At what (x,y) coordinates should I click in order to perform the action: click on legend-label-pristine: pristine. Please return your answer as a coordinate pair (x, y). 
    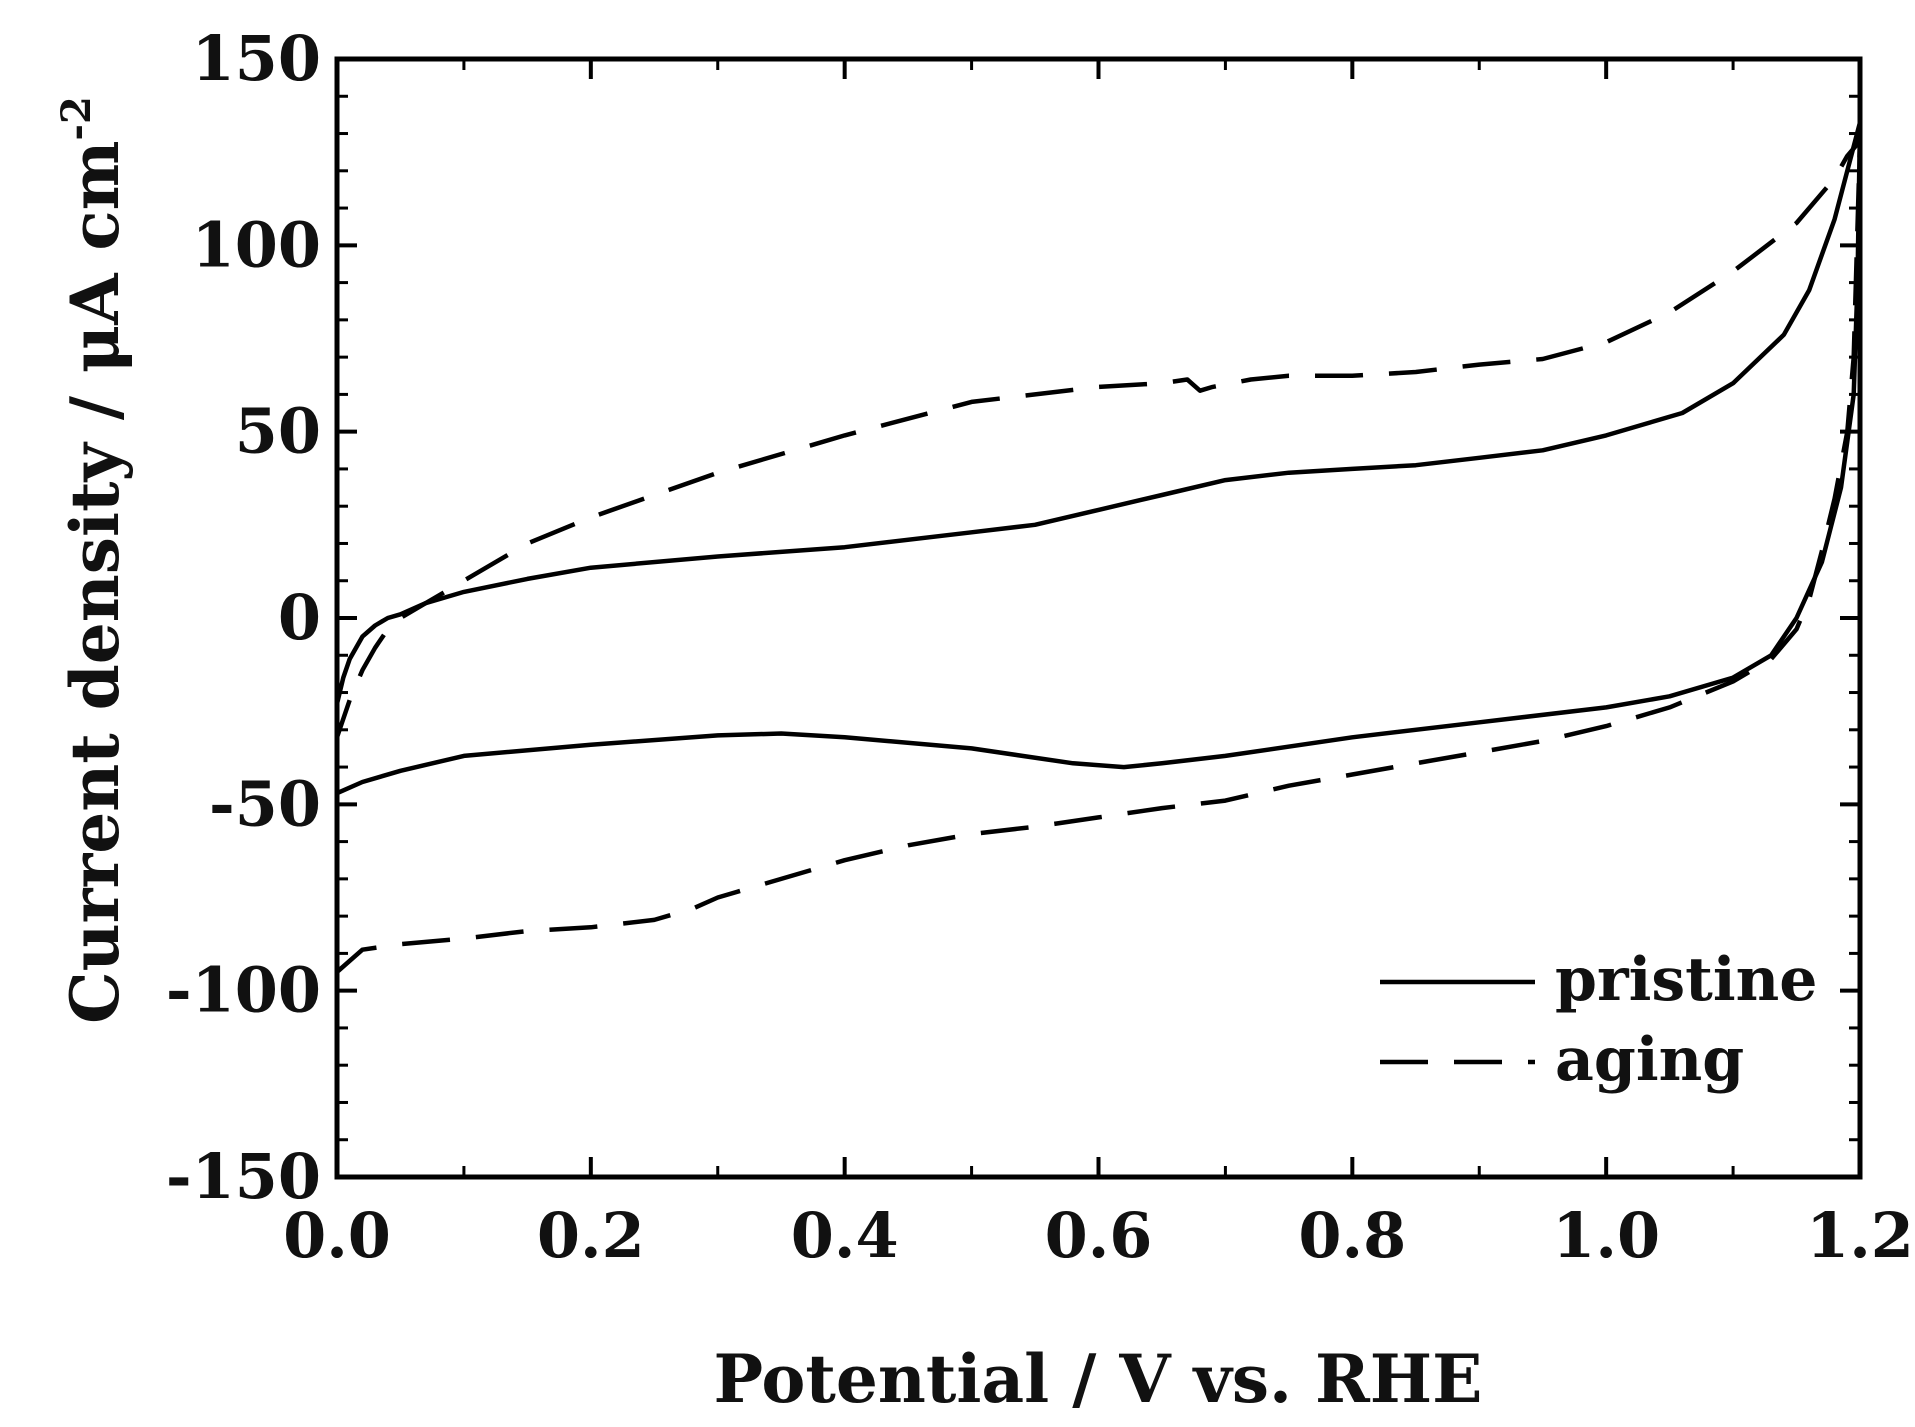
    Looking at the image, I should click on (1686, 980).